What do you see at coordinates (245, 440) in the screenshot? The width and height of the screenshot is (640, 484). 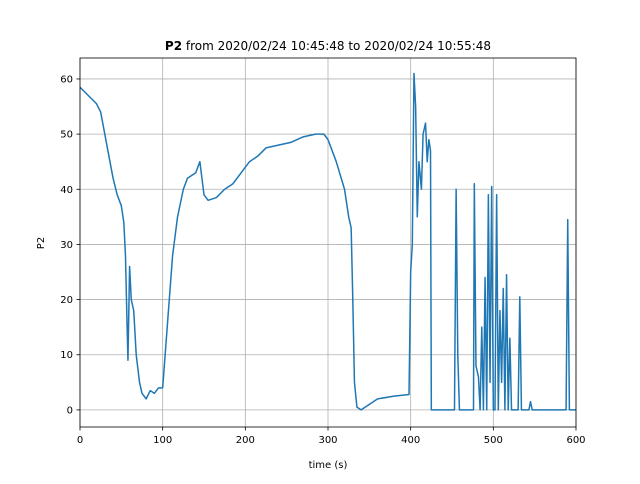 I see `x-tick-label: 200` at bounding box center [245, 440].